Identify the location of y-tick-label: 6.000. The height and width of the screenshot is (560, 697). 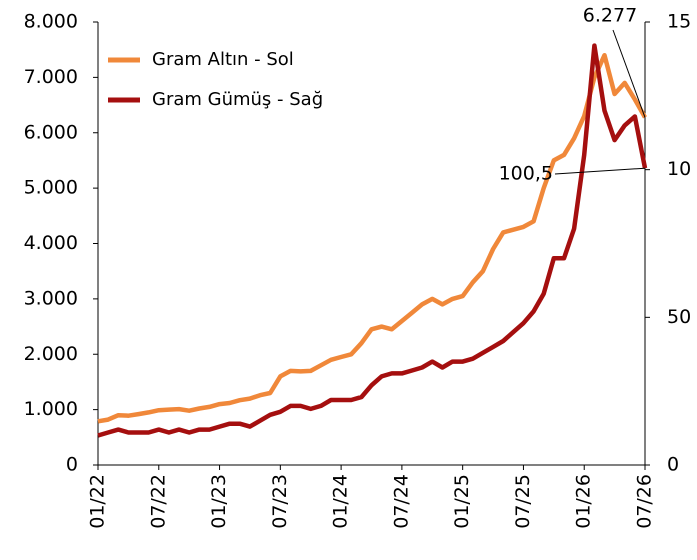
(51, 132).